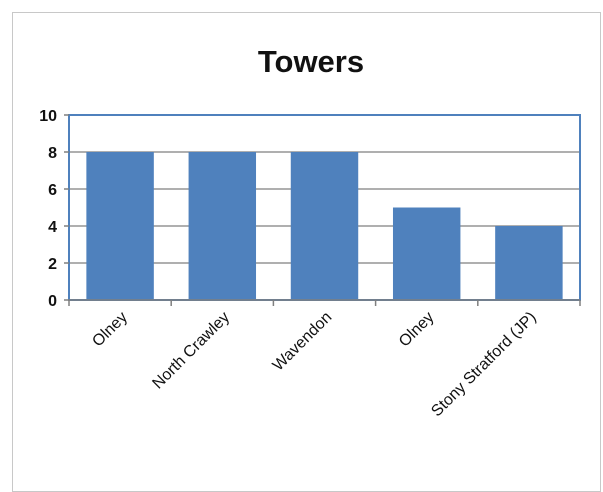 This screenshot has width=603, height=492. What do you see at coordinates (483, 364) in the screenshot?
I see `x-tick-label: Stony Stratford (JP)` at bounding box center [483, 364].